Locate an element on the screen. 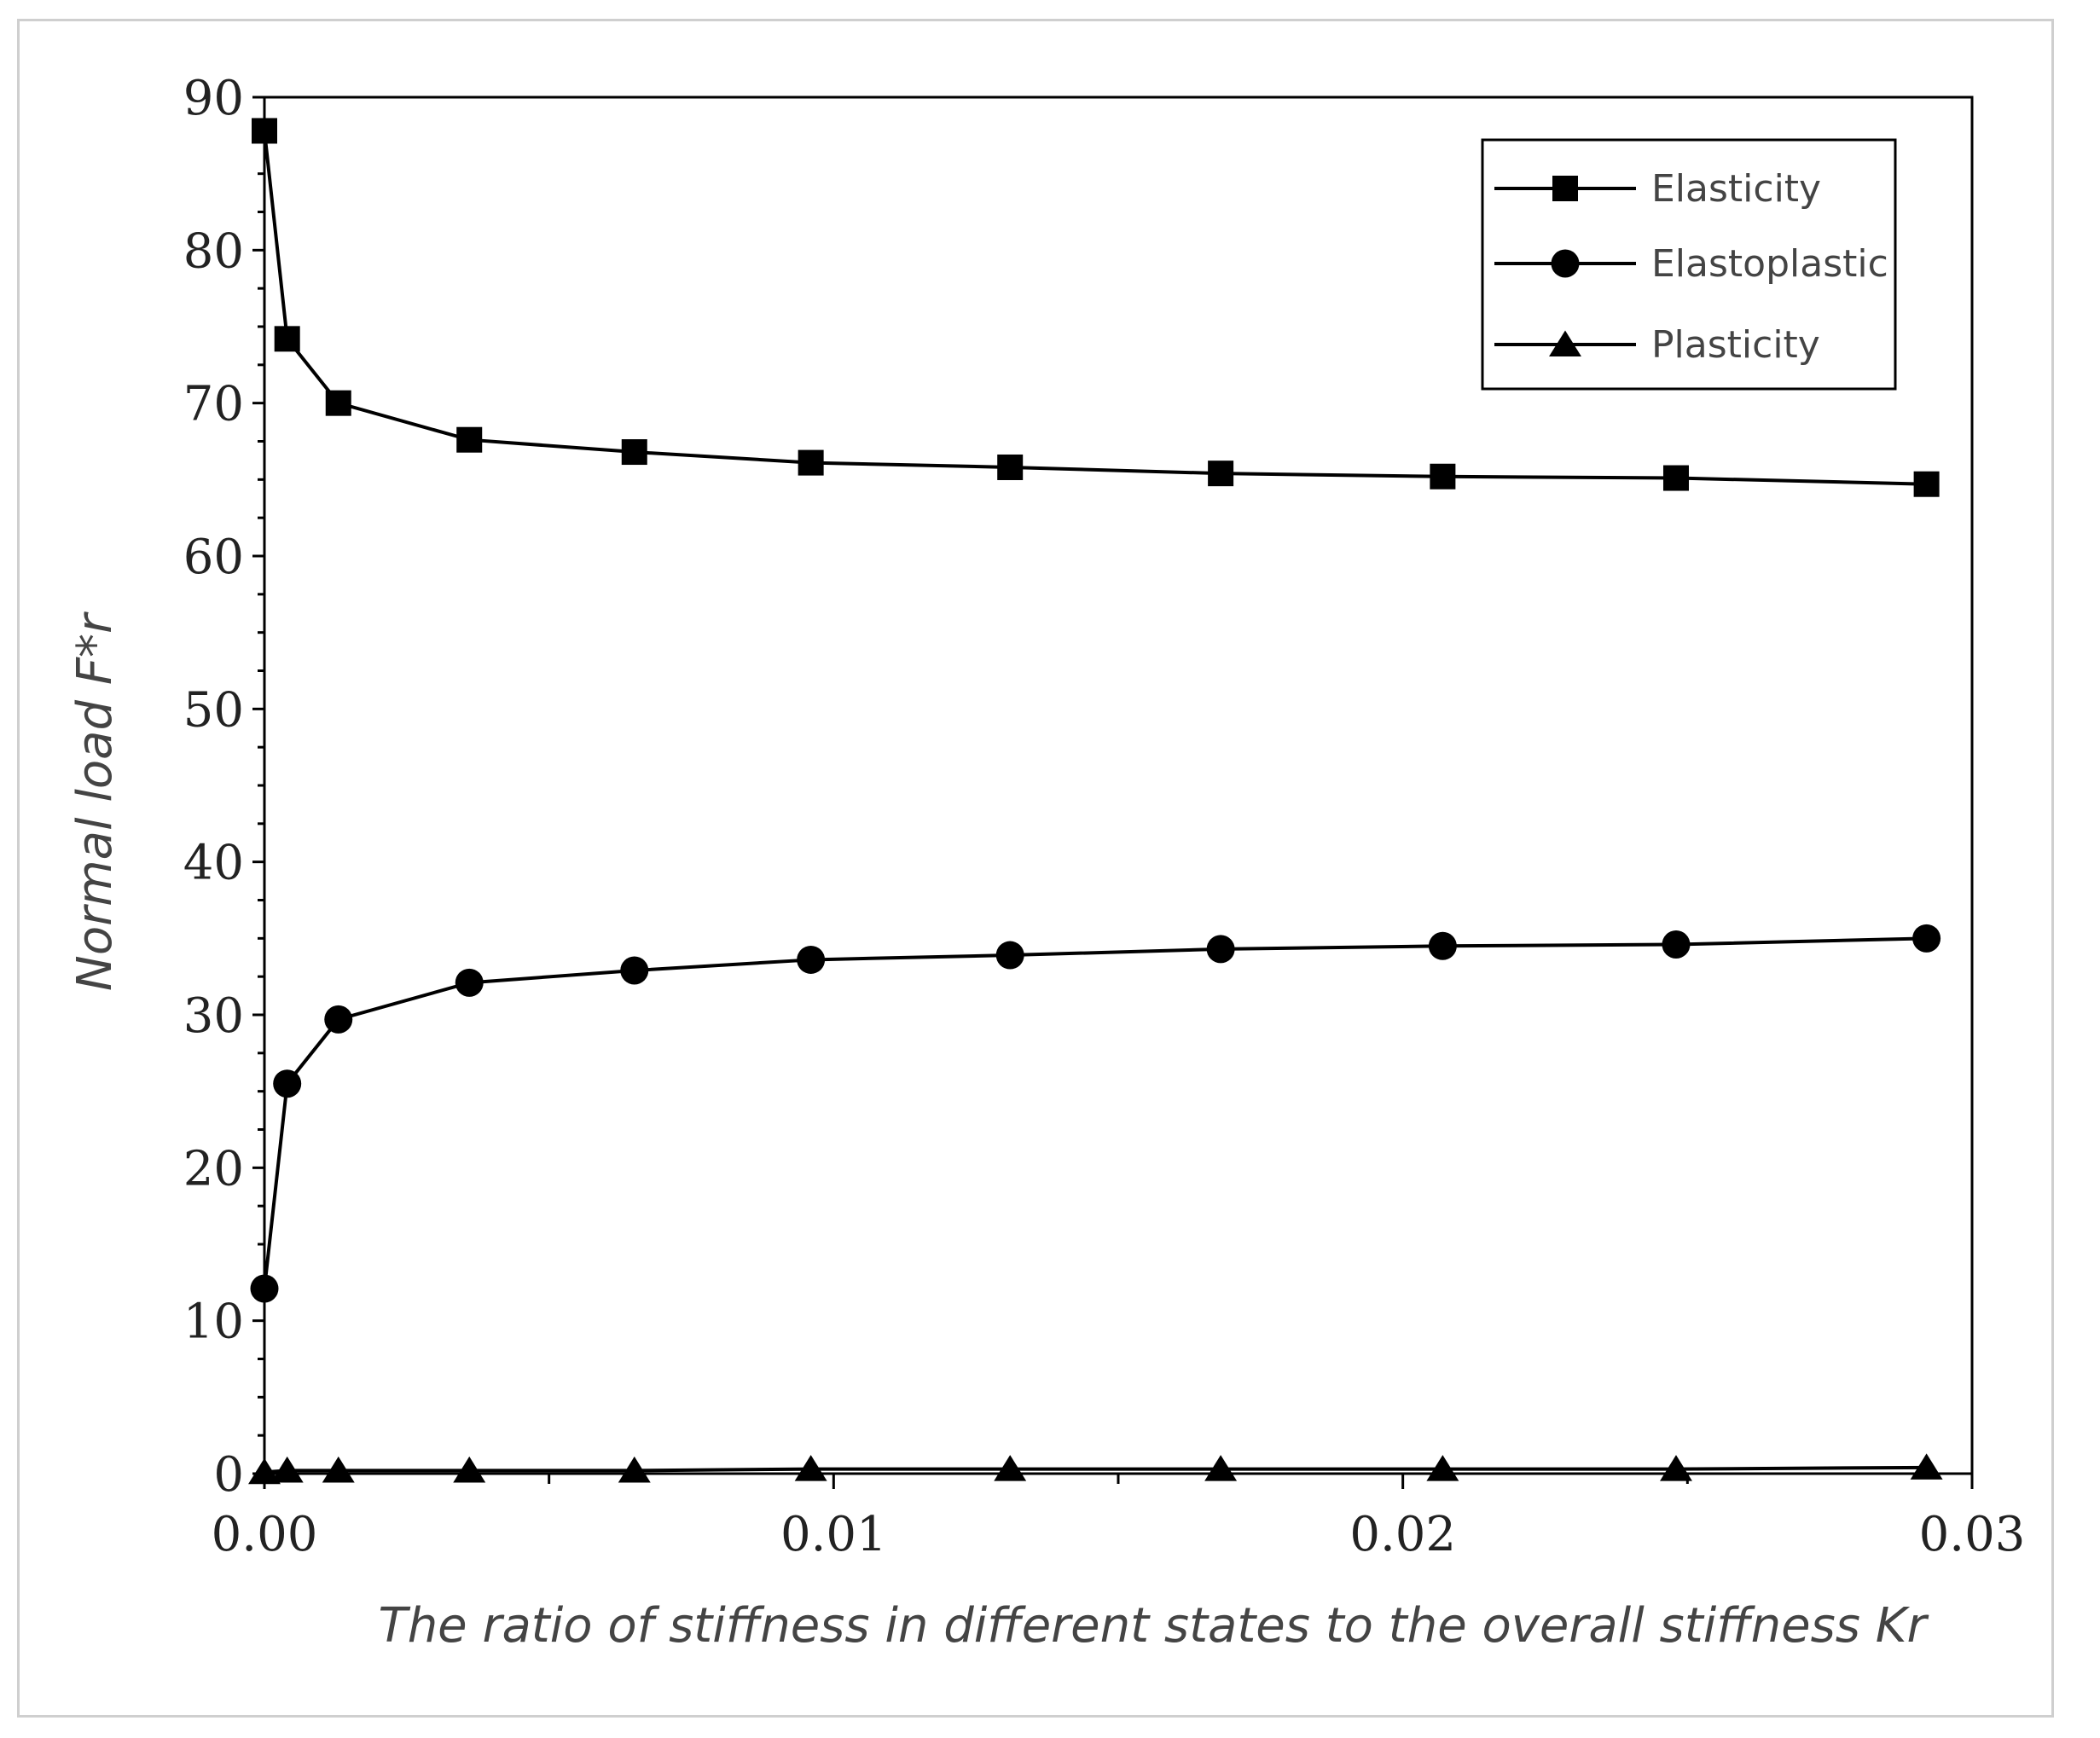  legend-label: Plasticity is located at coordinates (1735, 345).